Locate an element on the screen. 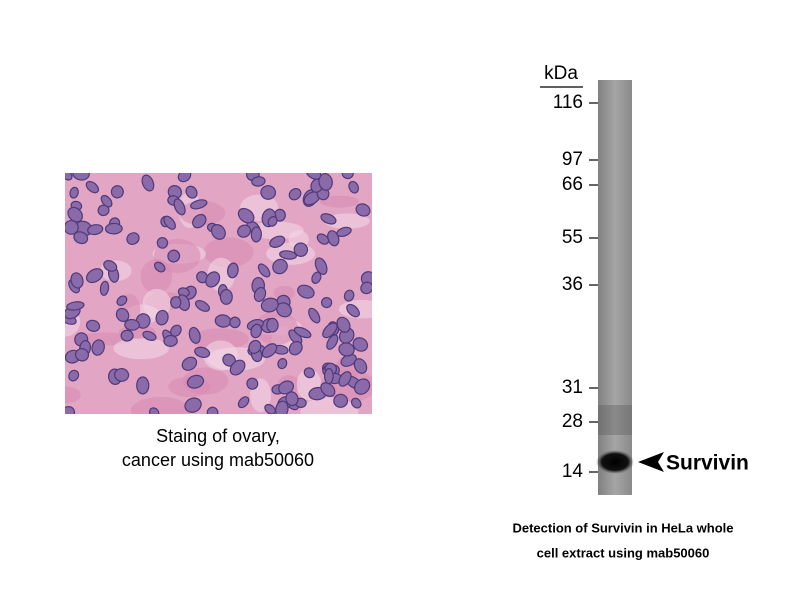 The height and width of the screenshot is (605, 800). marker-label: 55 is located at coordinates (572, 237).